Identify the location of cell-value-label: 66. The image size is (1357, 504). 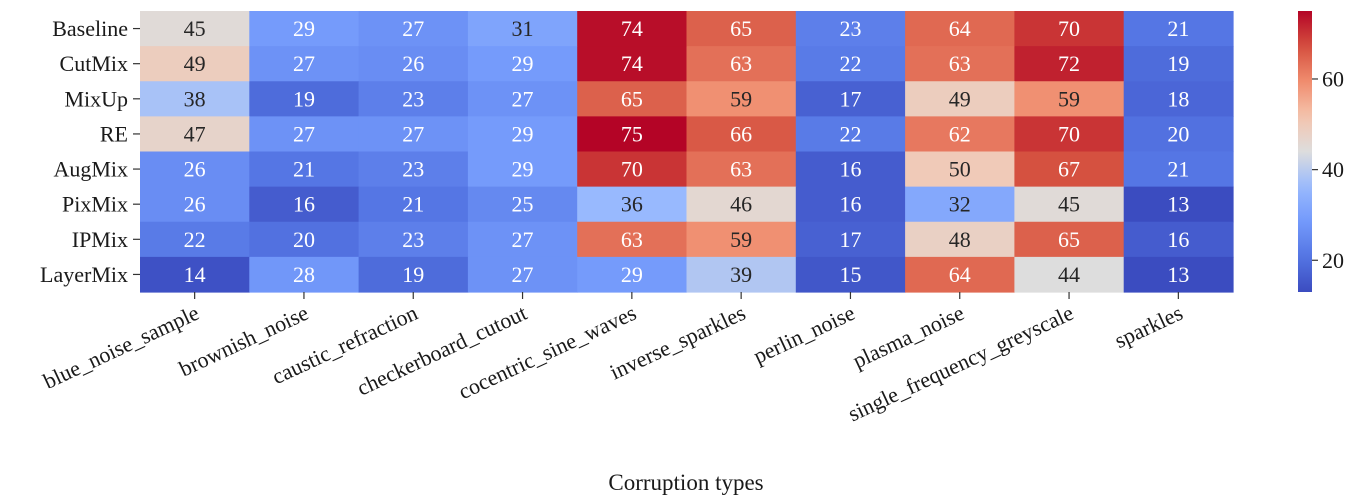
(741, 133).